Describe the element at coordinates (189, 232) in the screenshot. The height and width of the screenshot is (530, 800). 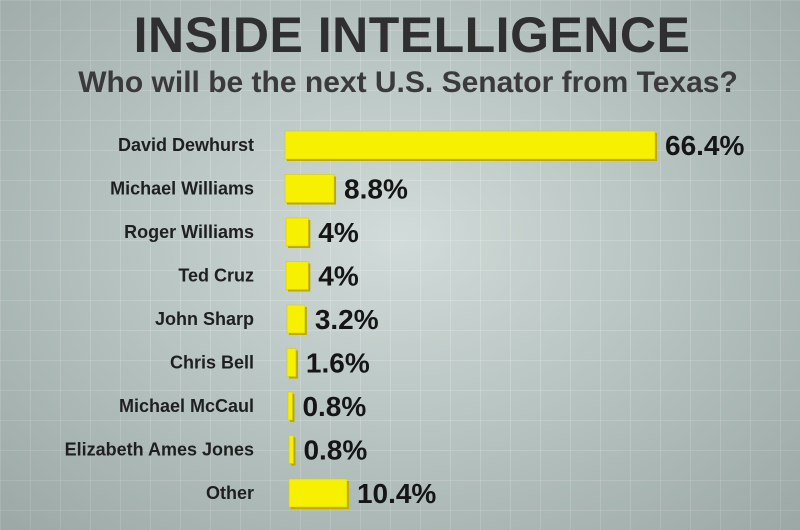
I see `category-label: Roger Williams` at that location.